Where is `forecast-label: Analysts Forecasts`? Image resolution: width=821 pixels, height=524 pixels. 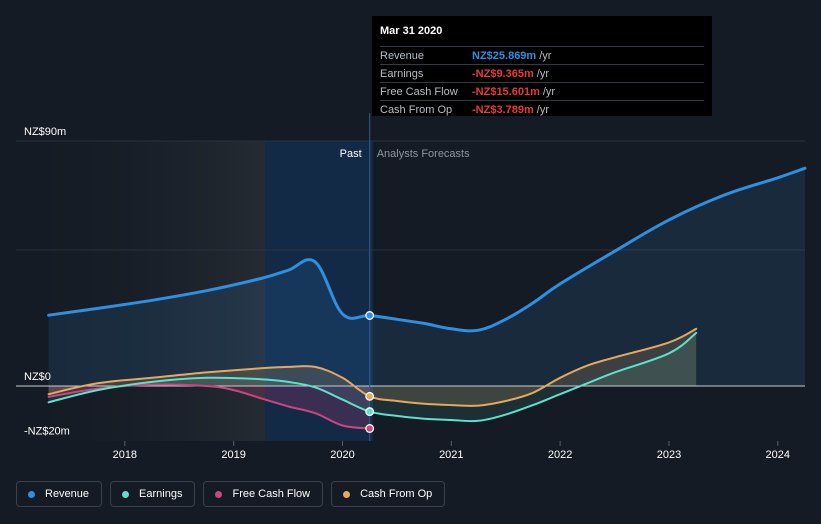 forecast-label: Analysts Forecasts is located at coordinates (423, 154).